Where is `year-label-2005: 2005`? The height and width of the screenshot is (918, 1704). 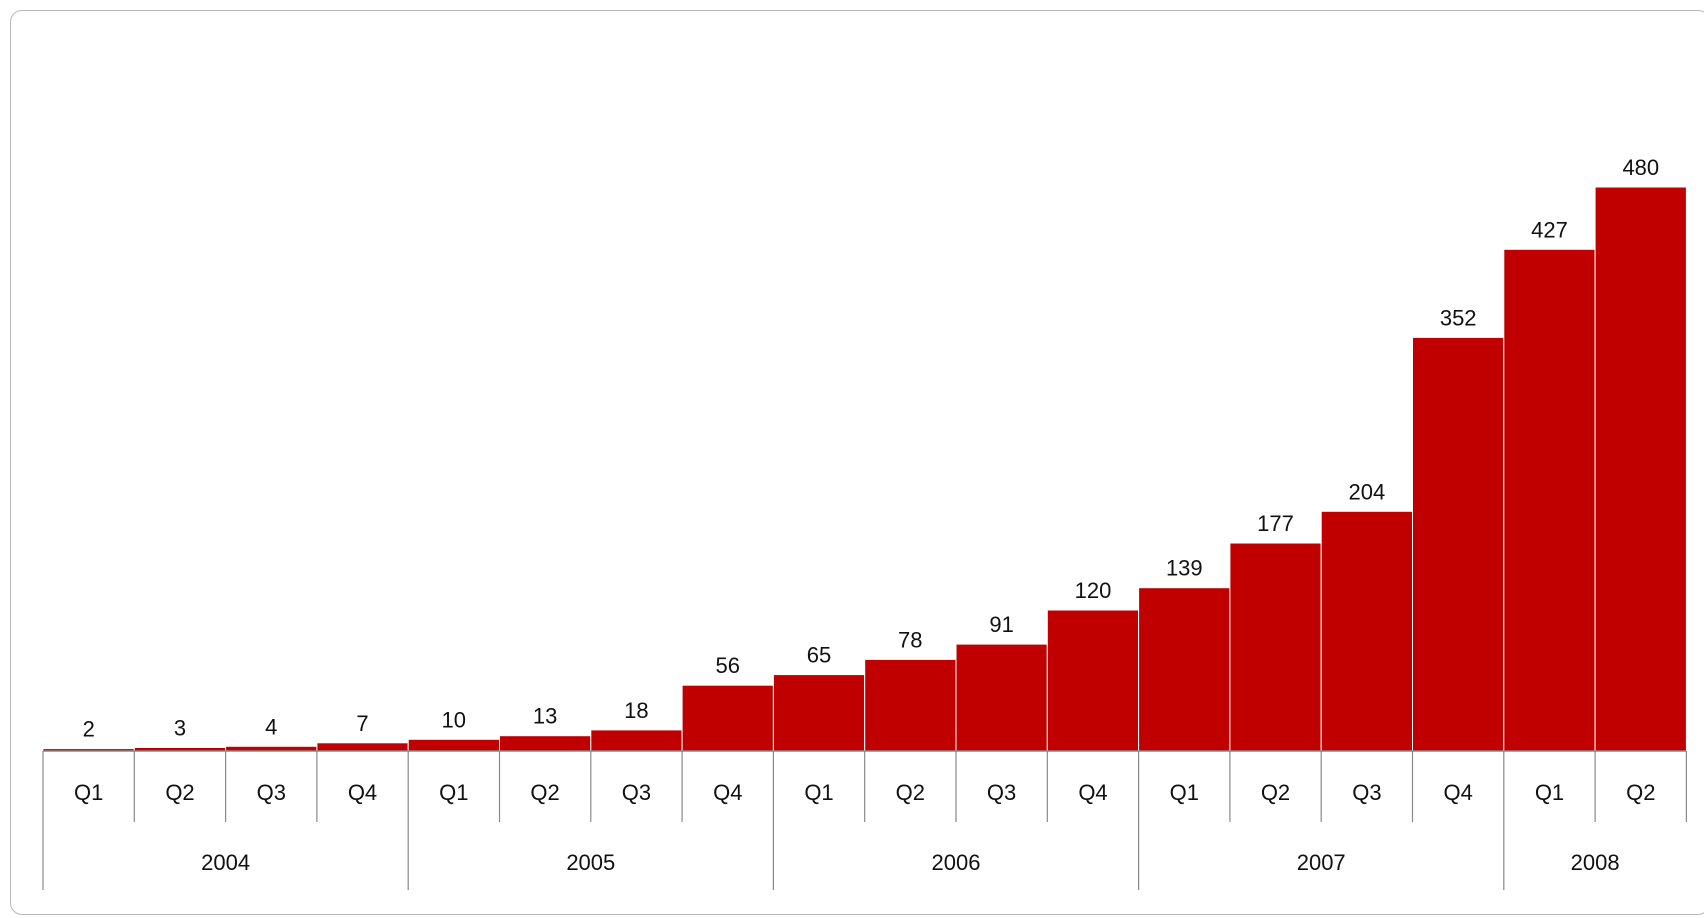 year-label-2005: 2005 is located at coordinates (590, 862).